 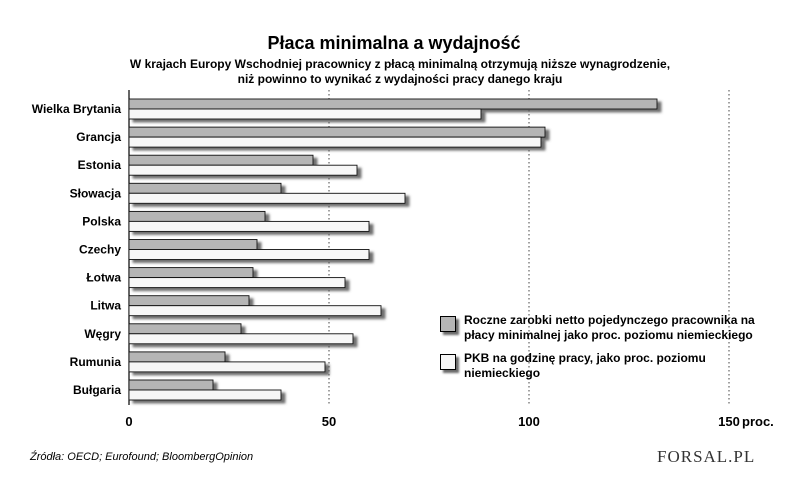 I want to click on legend-swatch-gdp, so click(x=448, y=362).